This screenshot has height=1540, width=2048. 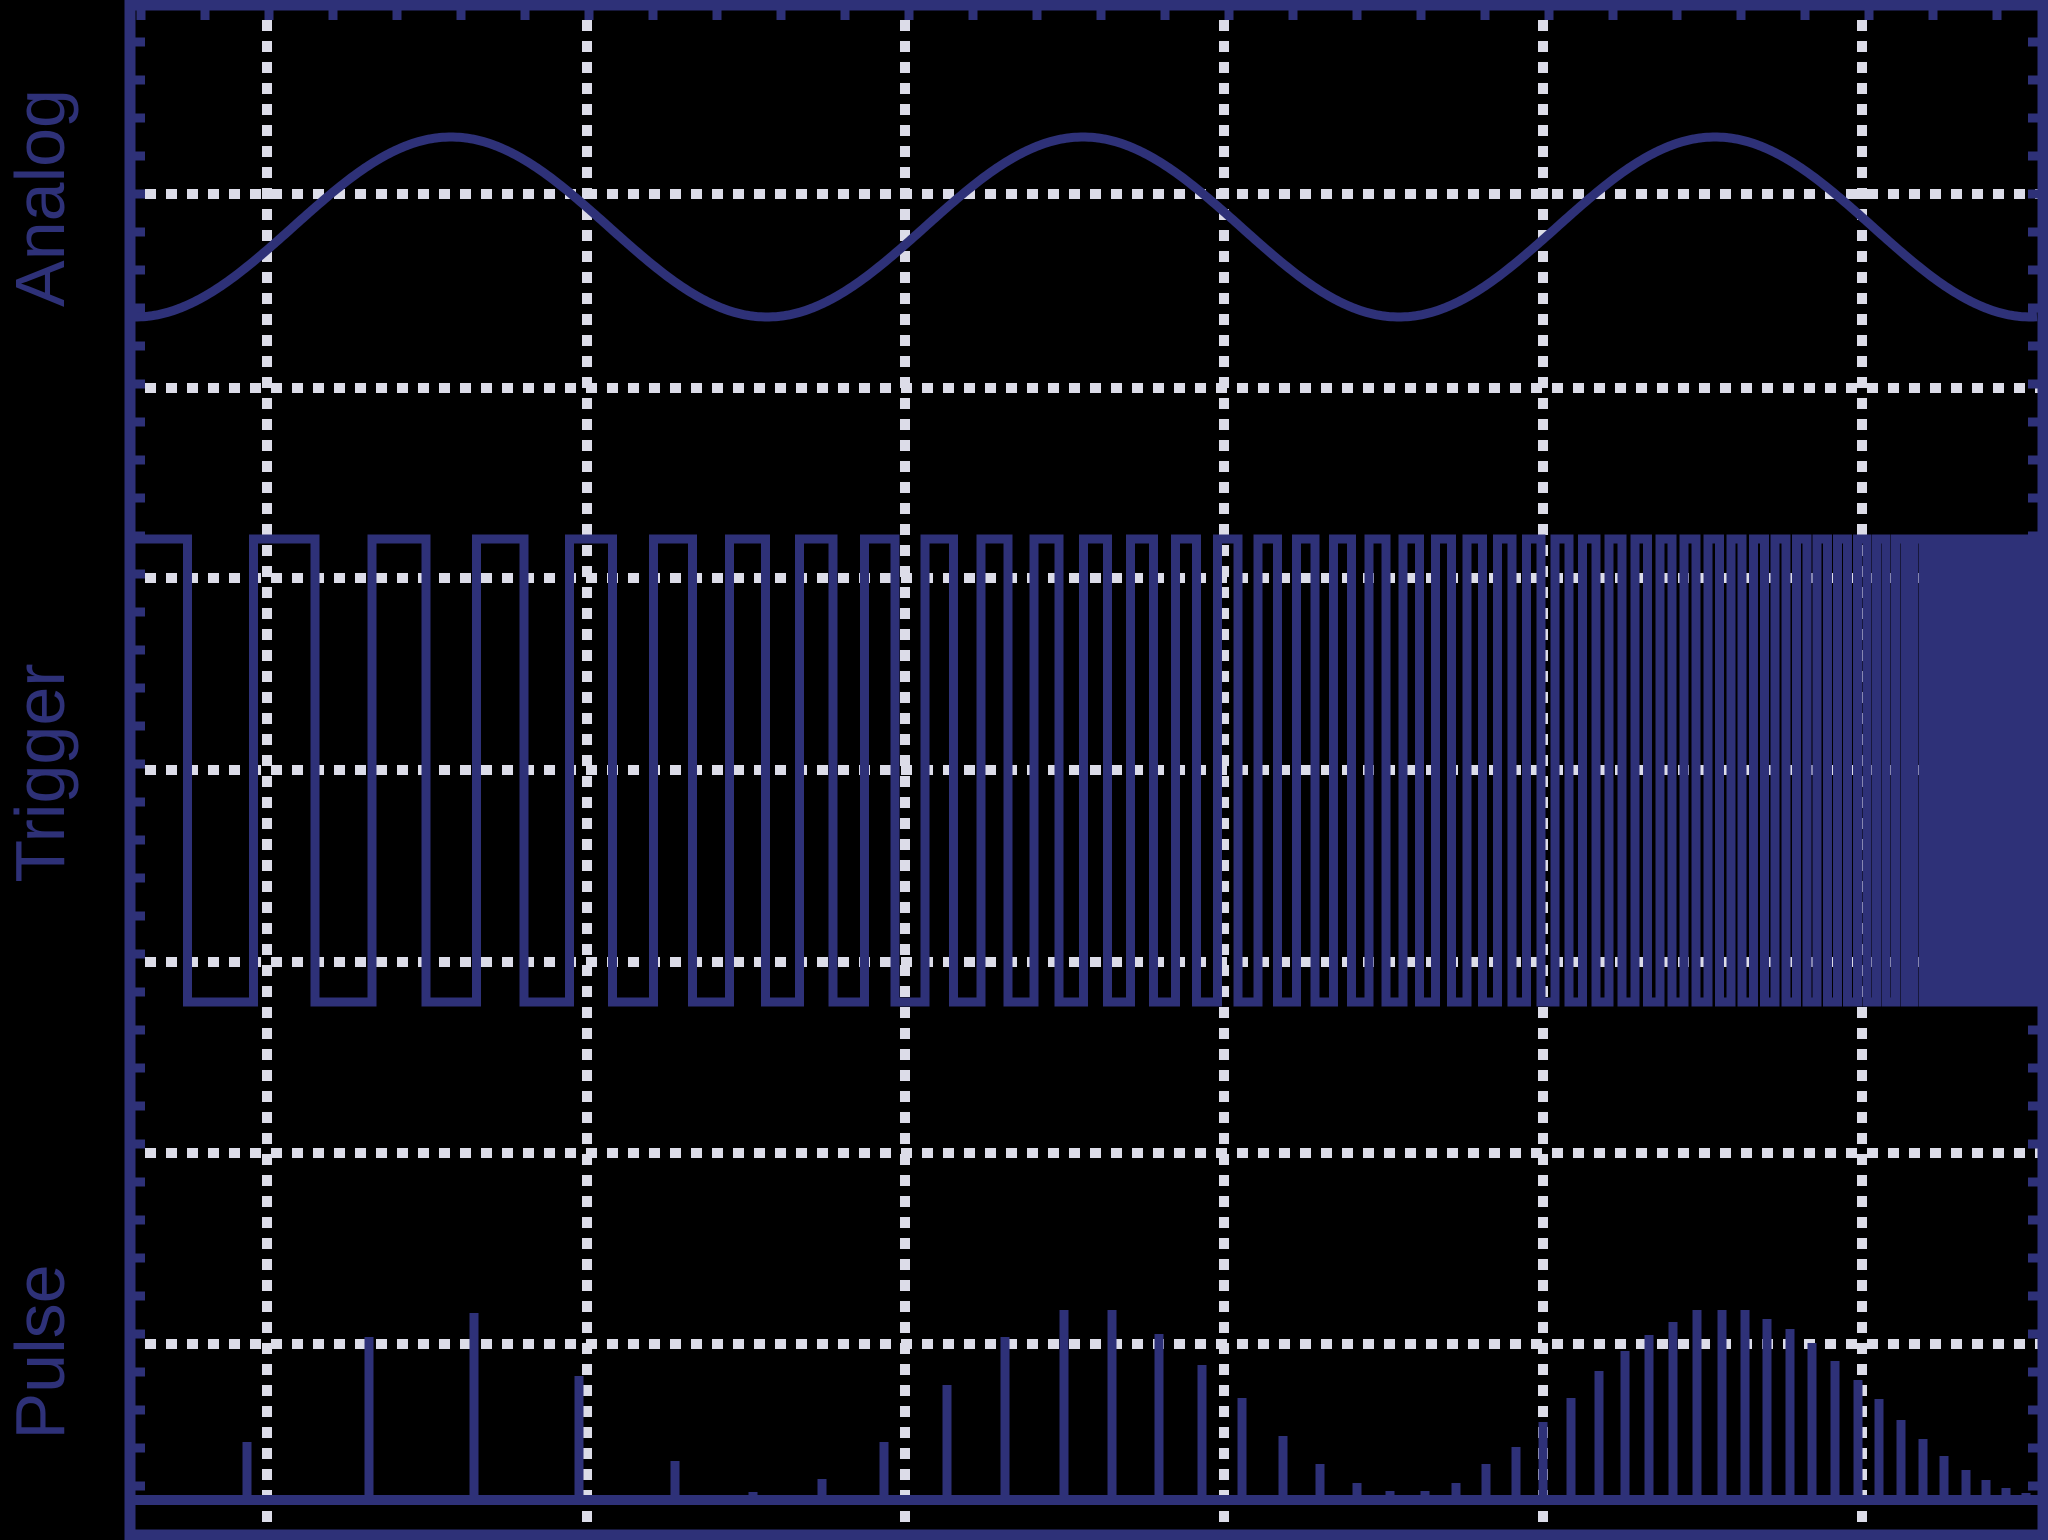 I want to click on trigger-channel-label: Trigger, so click(x=40, y=772).